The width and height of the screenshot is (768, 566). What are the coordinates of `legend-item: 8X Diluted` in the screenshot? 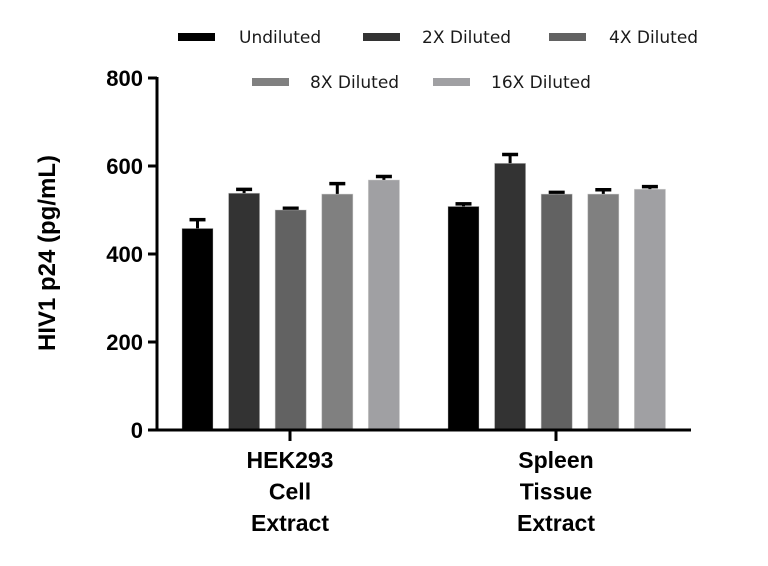 It's located at (325, 83).